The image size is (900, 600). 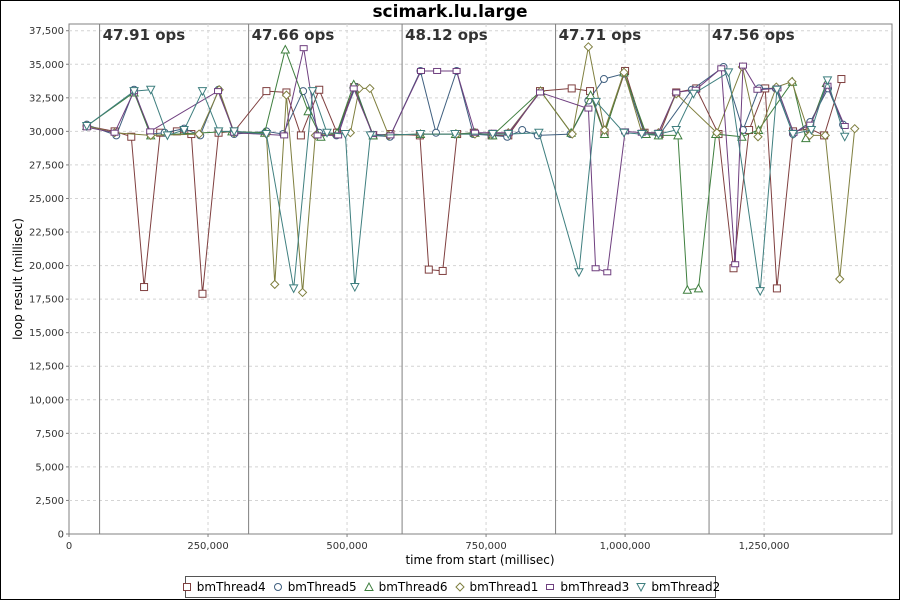 I want to click on legend-item-bmThread3: bmThread3, so click(x=586, y=587).